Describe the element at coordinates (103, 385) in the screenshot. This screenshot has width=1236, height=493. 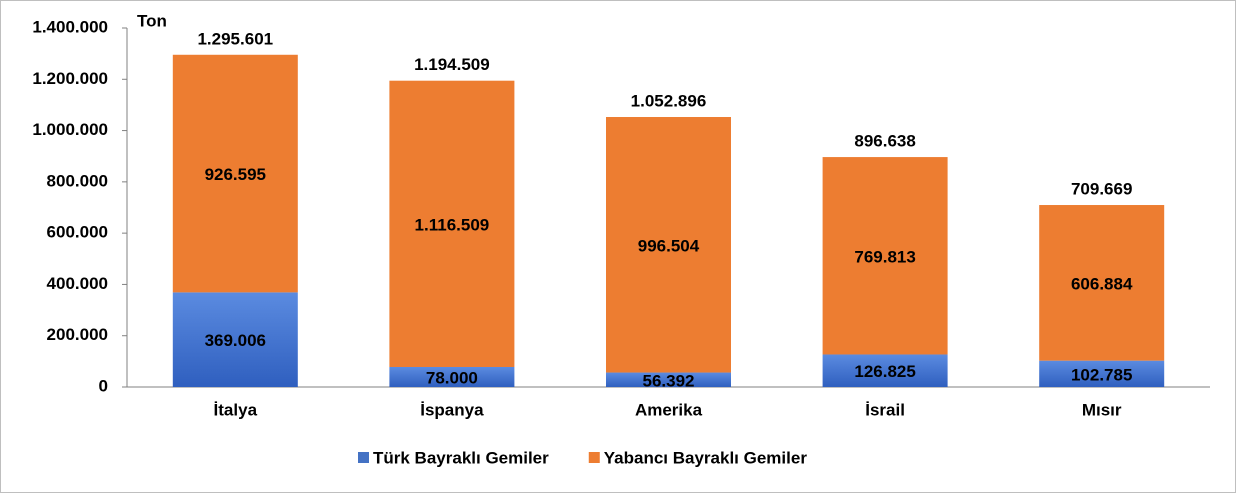
I see `y-tick-label: 0` at that location.